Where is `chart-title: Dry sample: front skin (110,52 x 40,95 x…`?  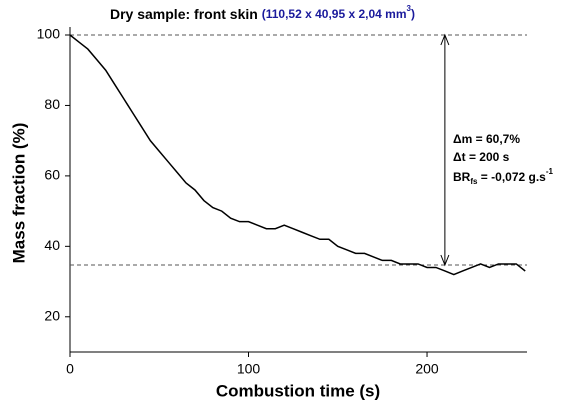 chart-title: Dry sample: front skin (110,52 x 40,95 x… is located at coordinates (262, 13).